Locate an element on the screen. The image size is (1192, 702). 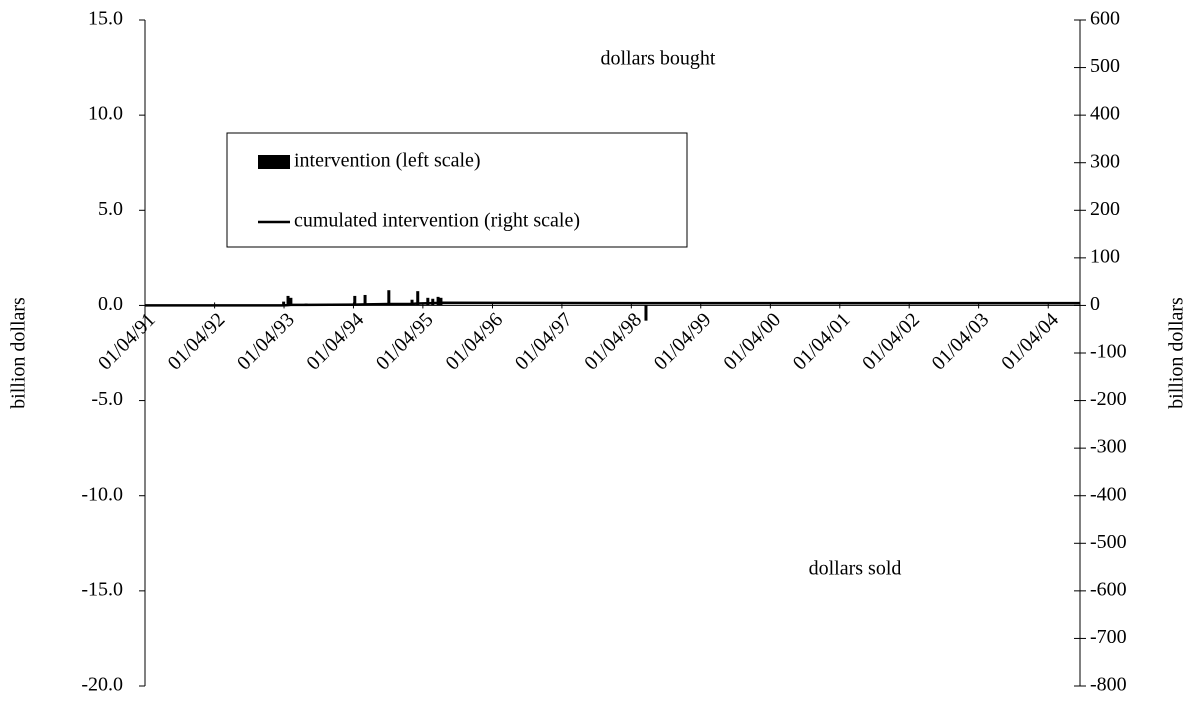
y2-tick-label: 500 is located at coordinates (1105, 66).